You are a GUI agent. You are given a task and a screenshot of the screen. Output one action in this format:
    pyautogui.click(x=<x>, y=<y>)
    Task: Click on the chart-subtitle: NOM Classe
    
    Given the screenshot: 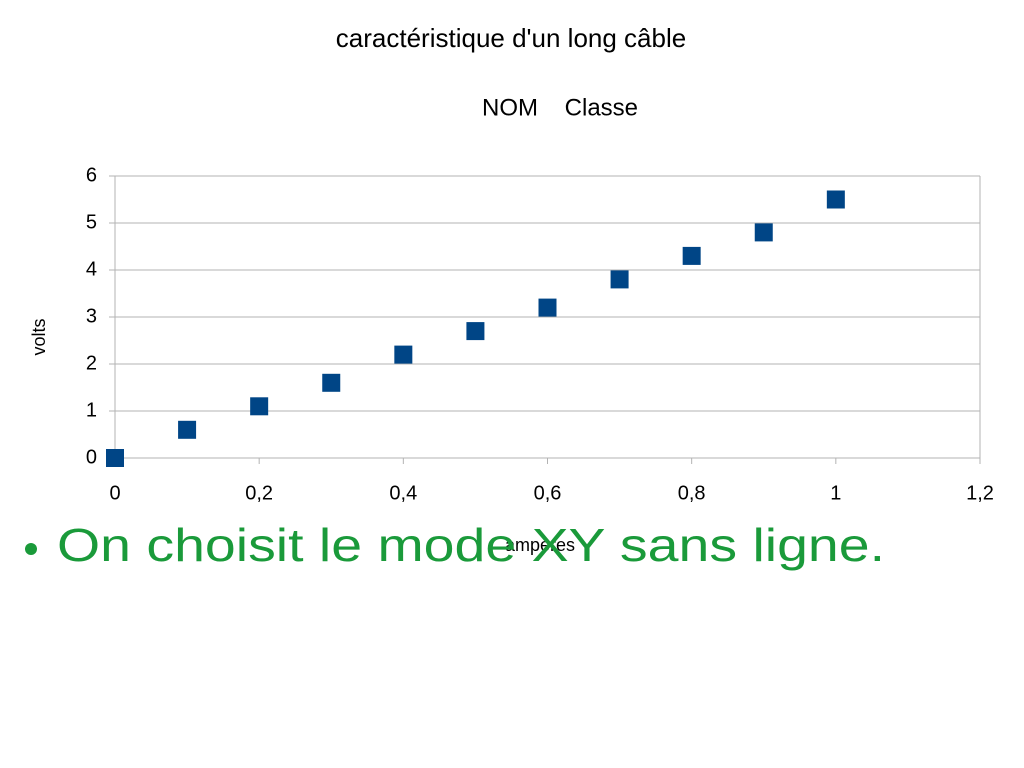 What is the action you would take?
    pyautogui.click(x=560, y=107)
    